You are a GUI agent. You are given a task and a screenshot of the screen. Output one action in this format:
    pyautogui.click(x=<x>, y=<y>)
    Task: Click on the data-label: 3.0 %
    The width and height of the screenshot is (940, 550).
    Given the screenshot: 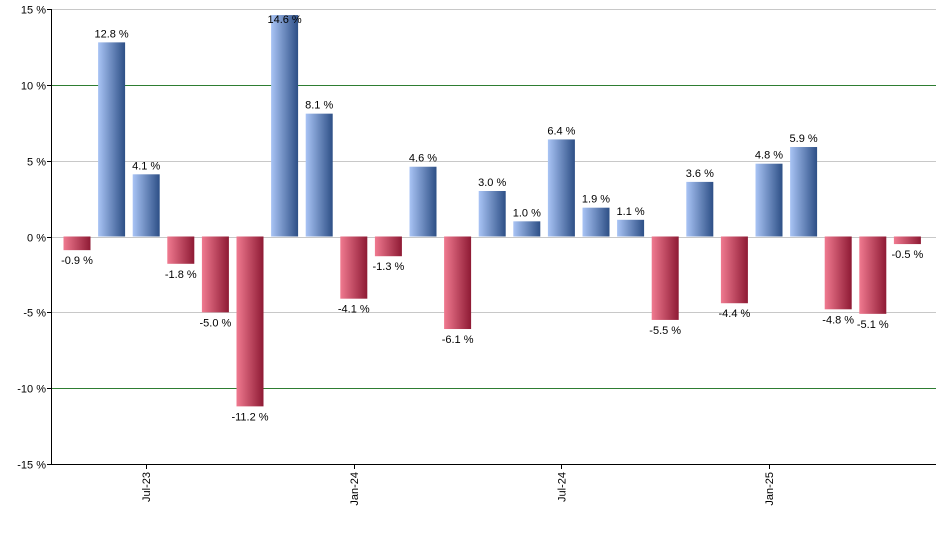 What is the action you would take?
    pyautogui.click(x=492, y=183)
    